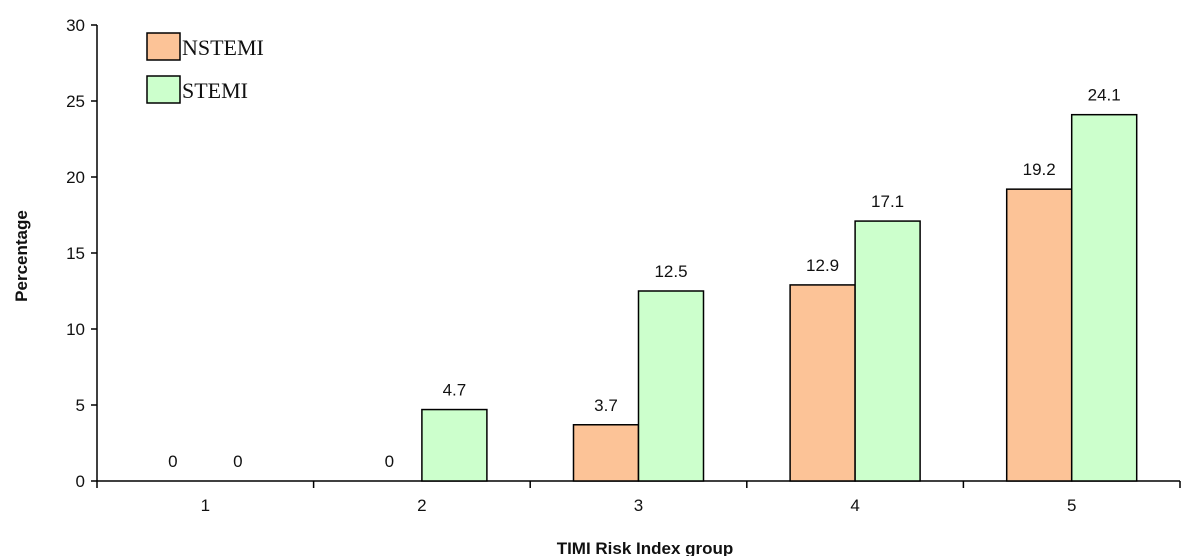  Describe the element at coordinates (887, 201) in the screenshot. I see `data-label-stemi-4: 17.1` at that location.